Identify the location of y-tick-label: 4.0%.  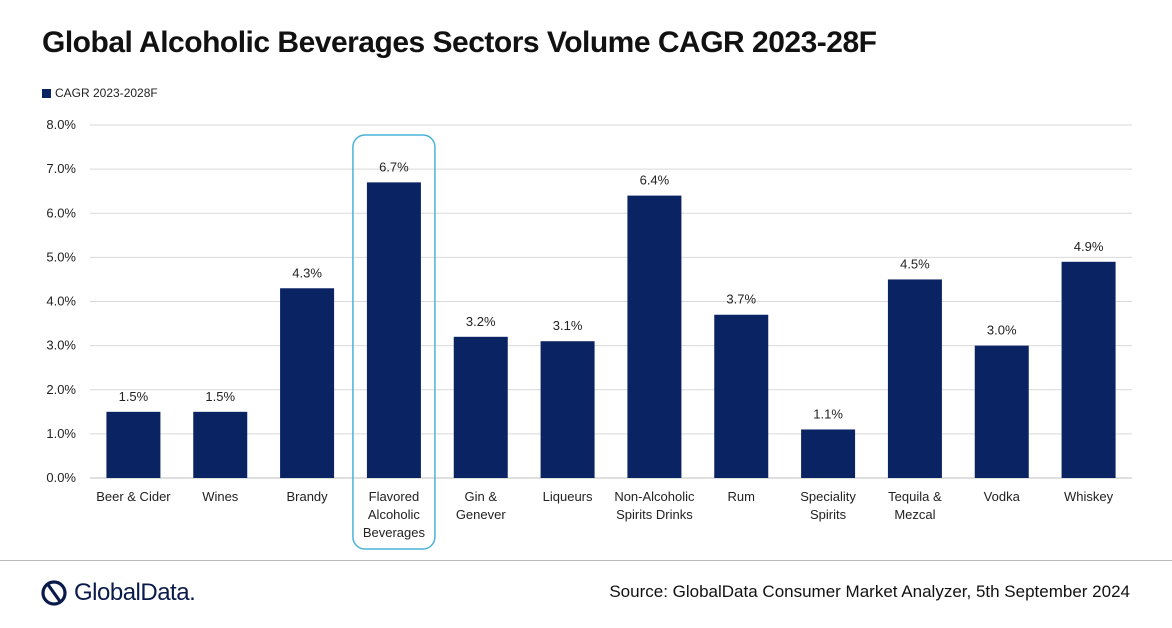
(61, 301).